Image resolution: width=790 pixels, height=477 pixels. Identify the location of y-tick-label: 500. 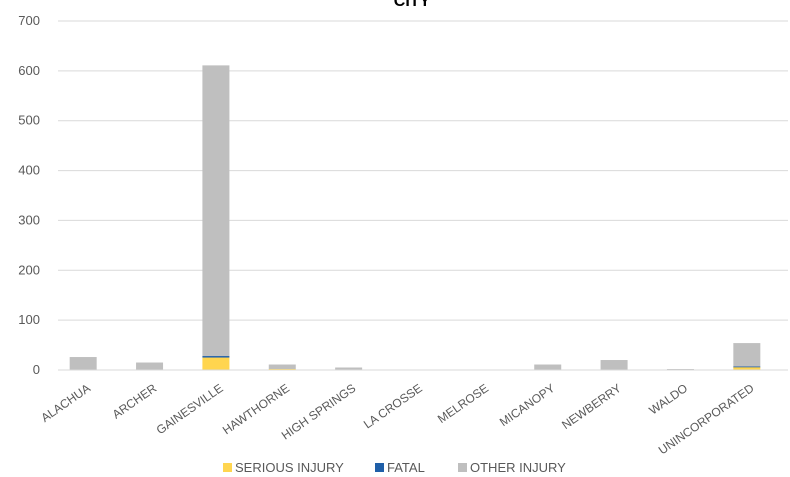
(29, 120).